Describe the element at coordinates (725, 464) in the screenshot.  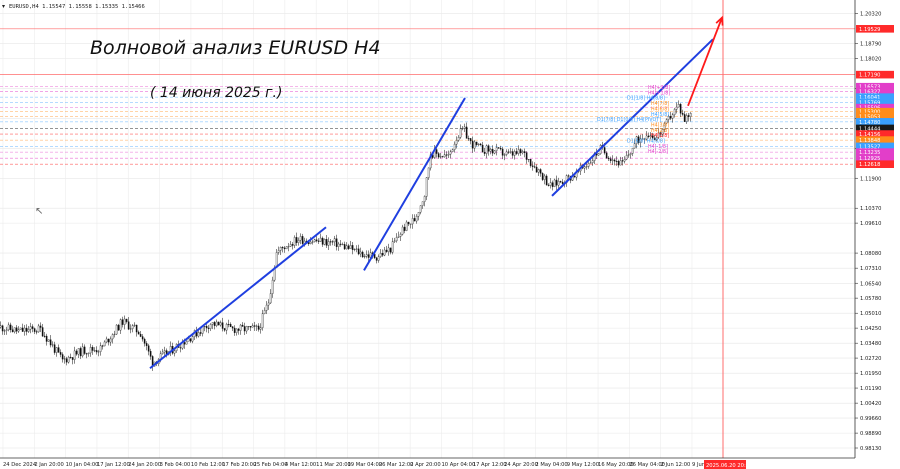
I see `cursor-date-tag` at that location.